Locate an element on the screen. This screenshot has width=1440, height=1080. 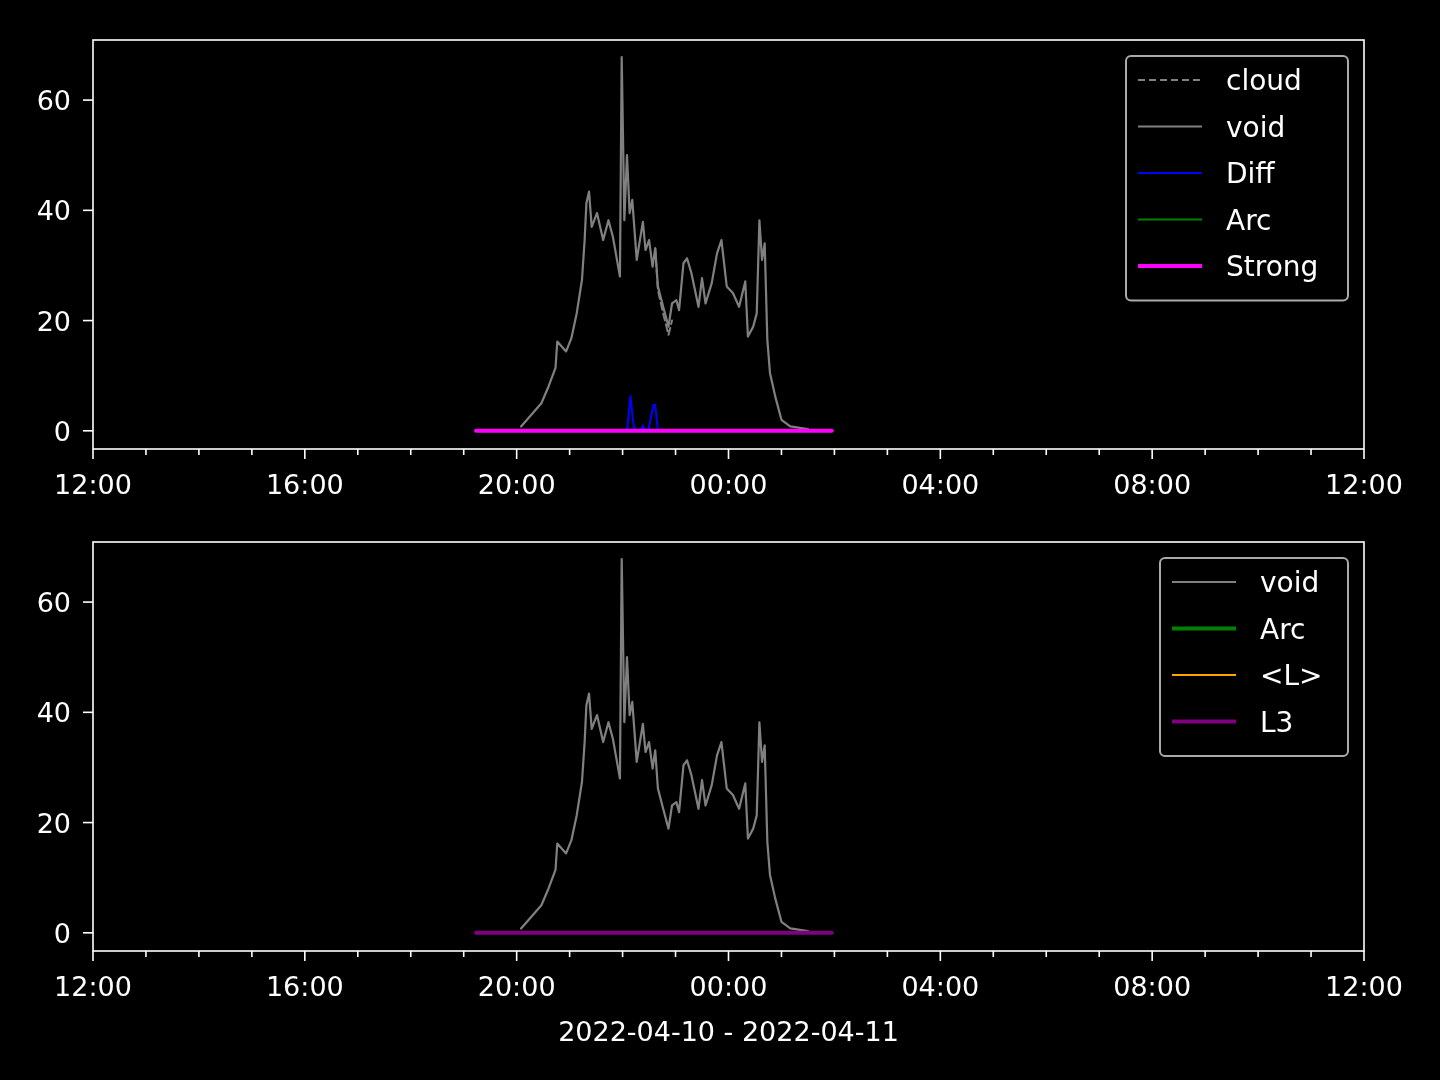
legend-label: Strong is located at coordinates (1272, 266).